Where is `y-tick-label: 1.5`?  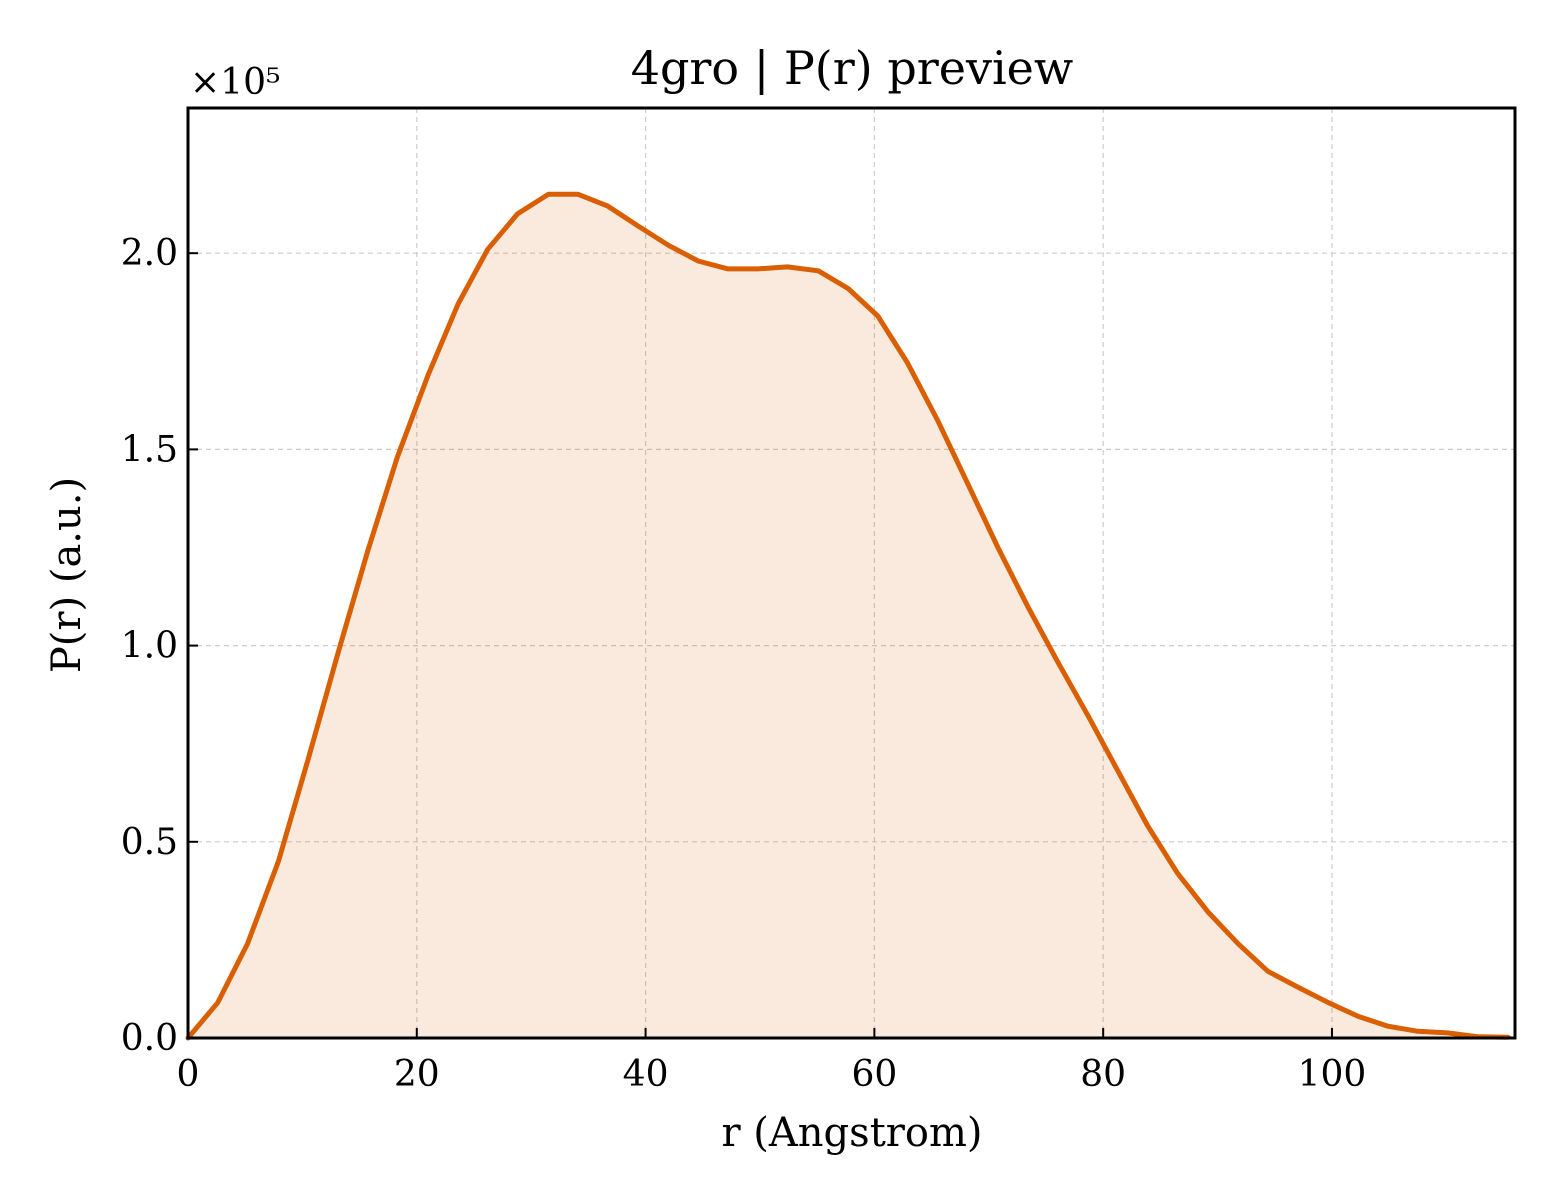
y-tick-label: 1.5 is located at coordinates (149, 449).